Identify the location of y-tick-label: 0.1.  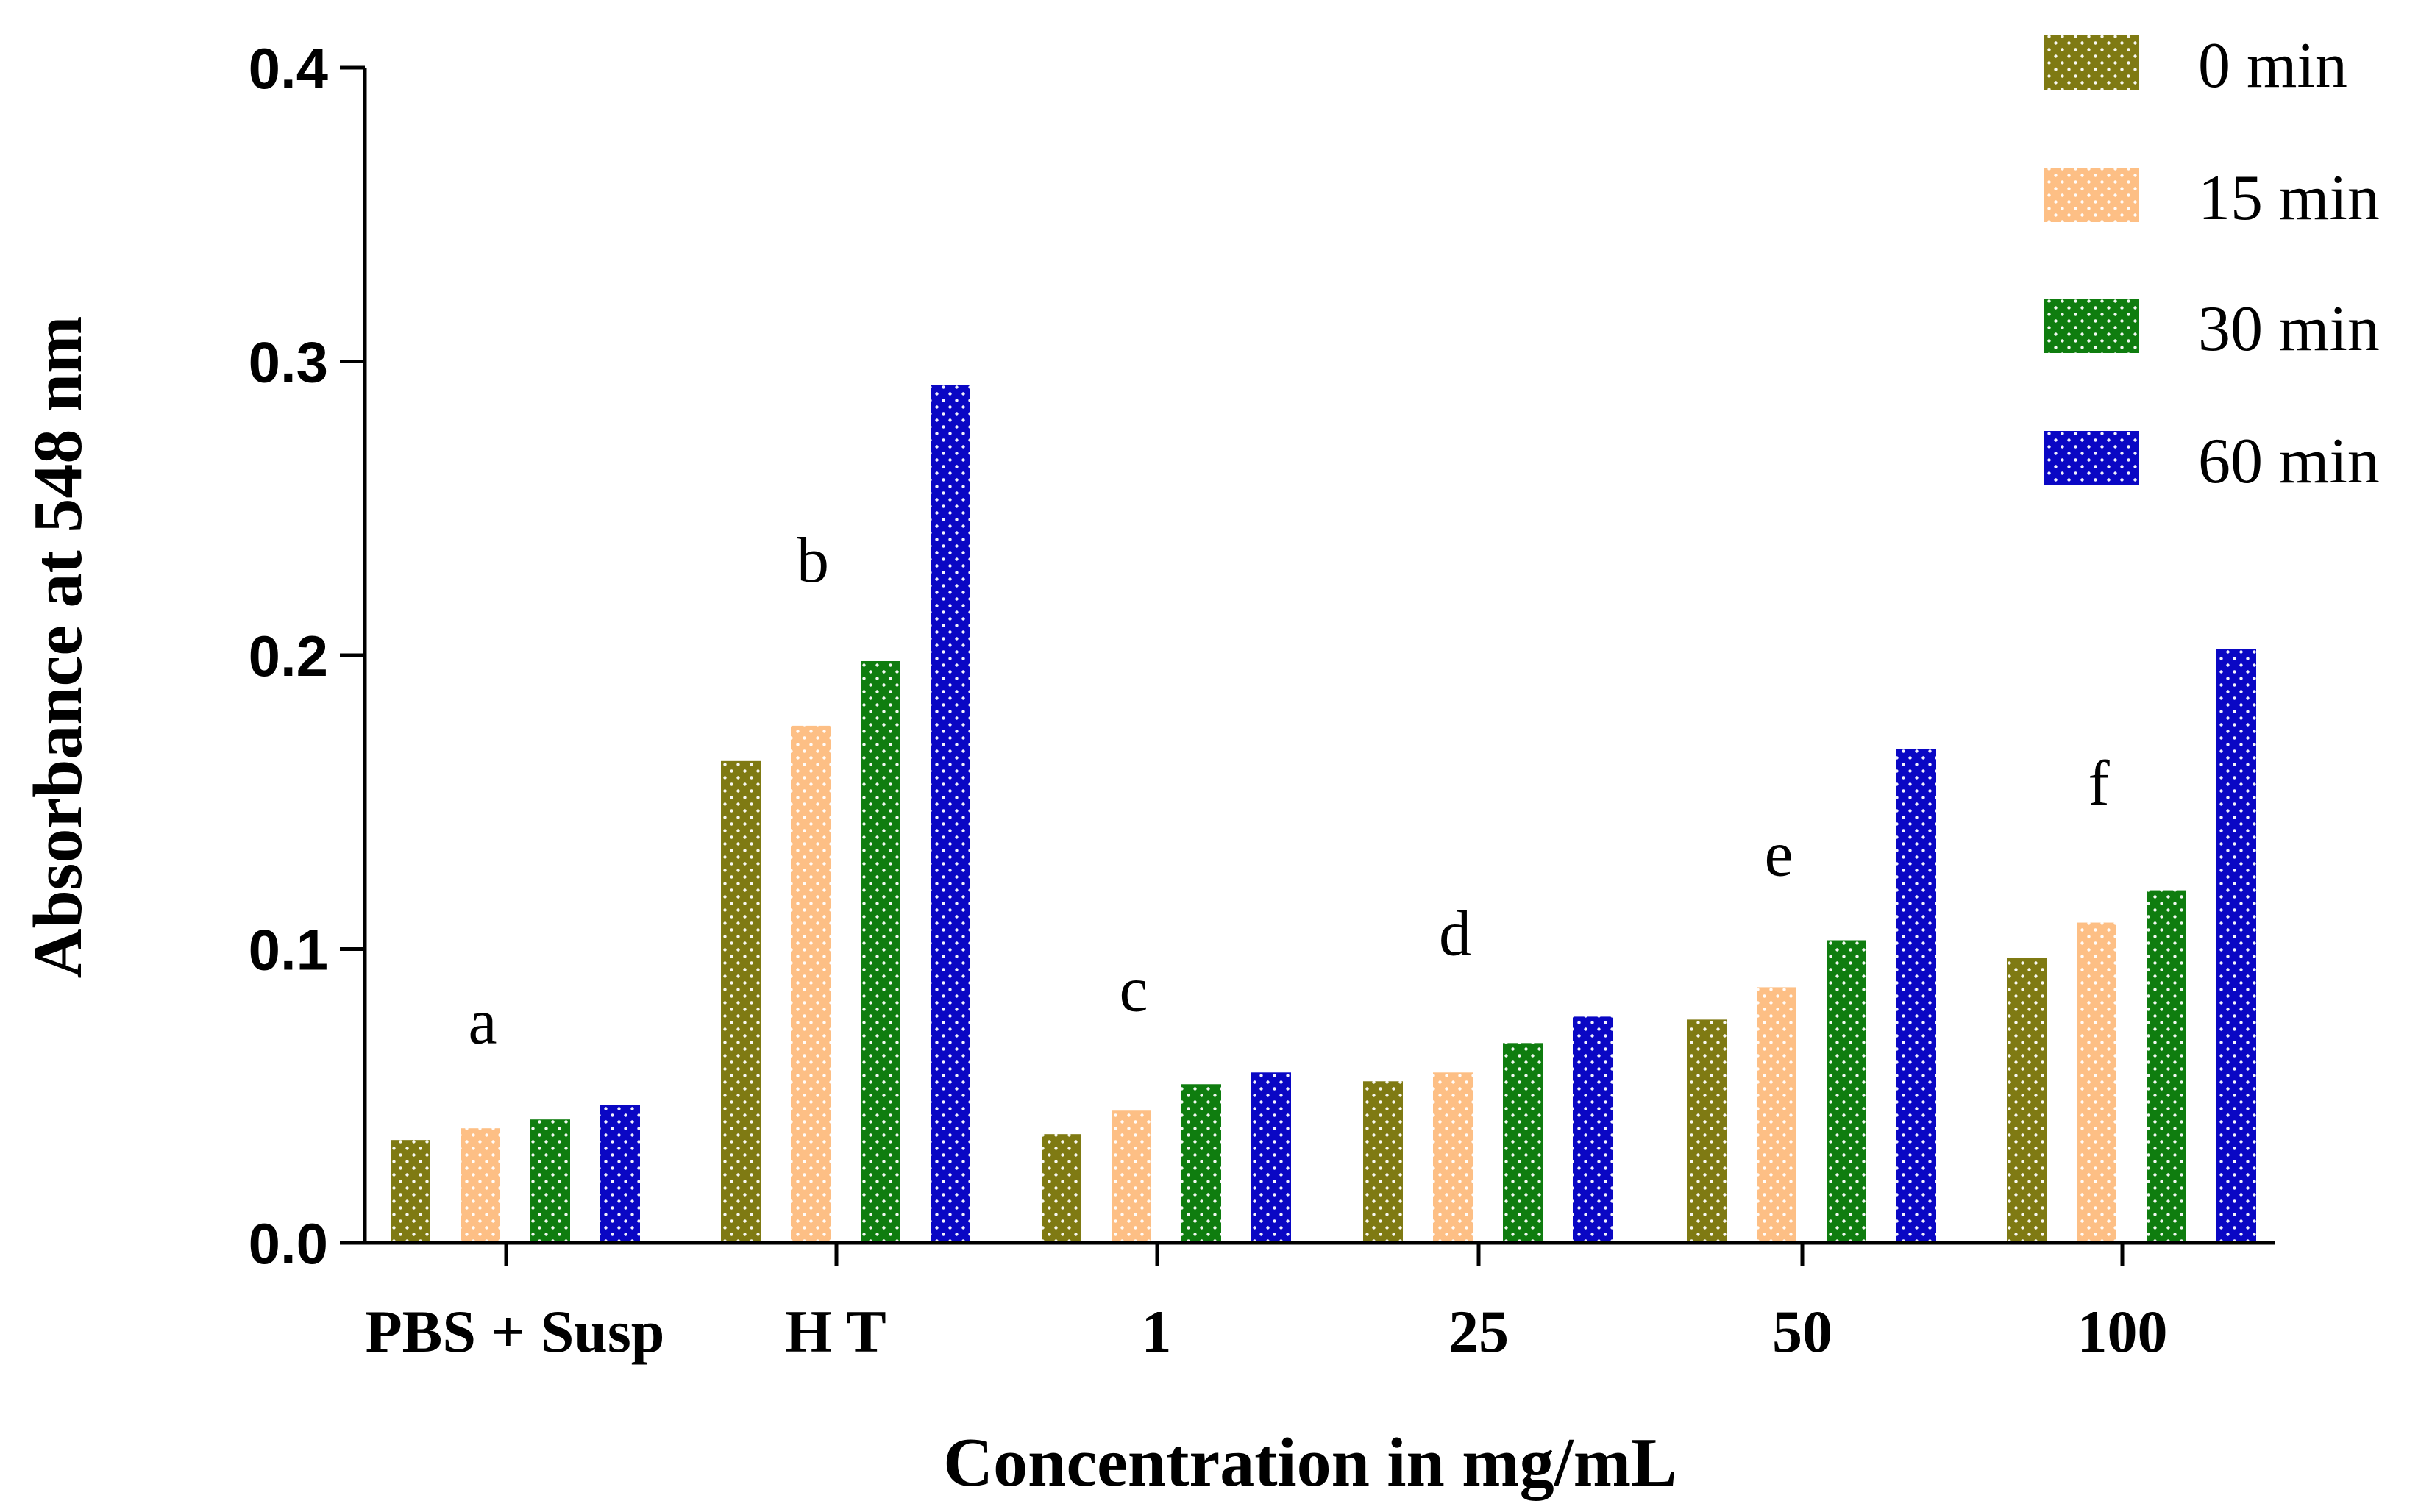
(288, 951).